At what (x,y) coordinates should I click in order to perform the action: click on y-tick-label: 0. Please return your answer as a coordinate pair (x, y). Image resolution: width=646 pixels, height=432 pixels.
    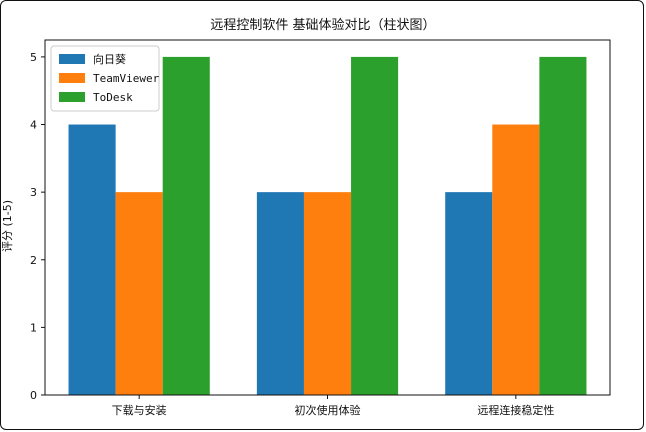
    Looking at the image, I should click on (33, 395).